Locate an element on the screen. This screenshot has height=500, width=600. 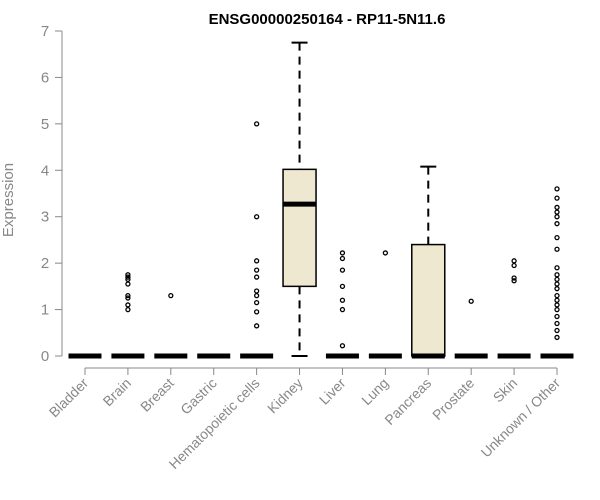
y-tick-label: 4 is located at coordinates (45, 170).